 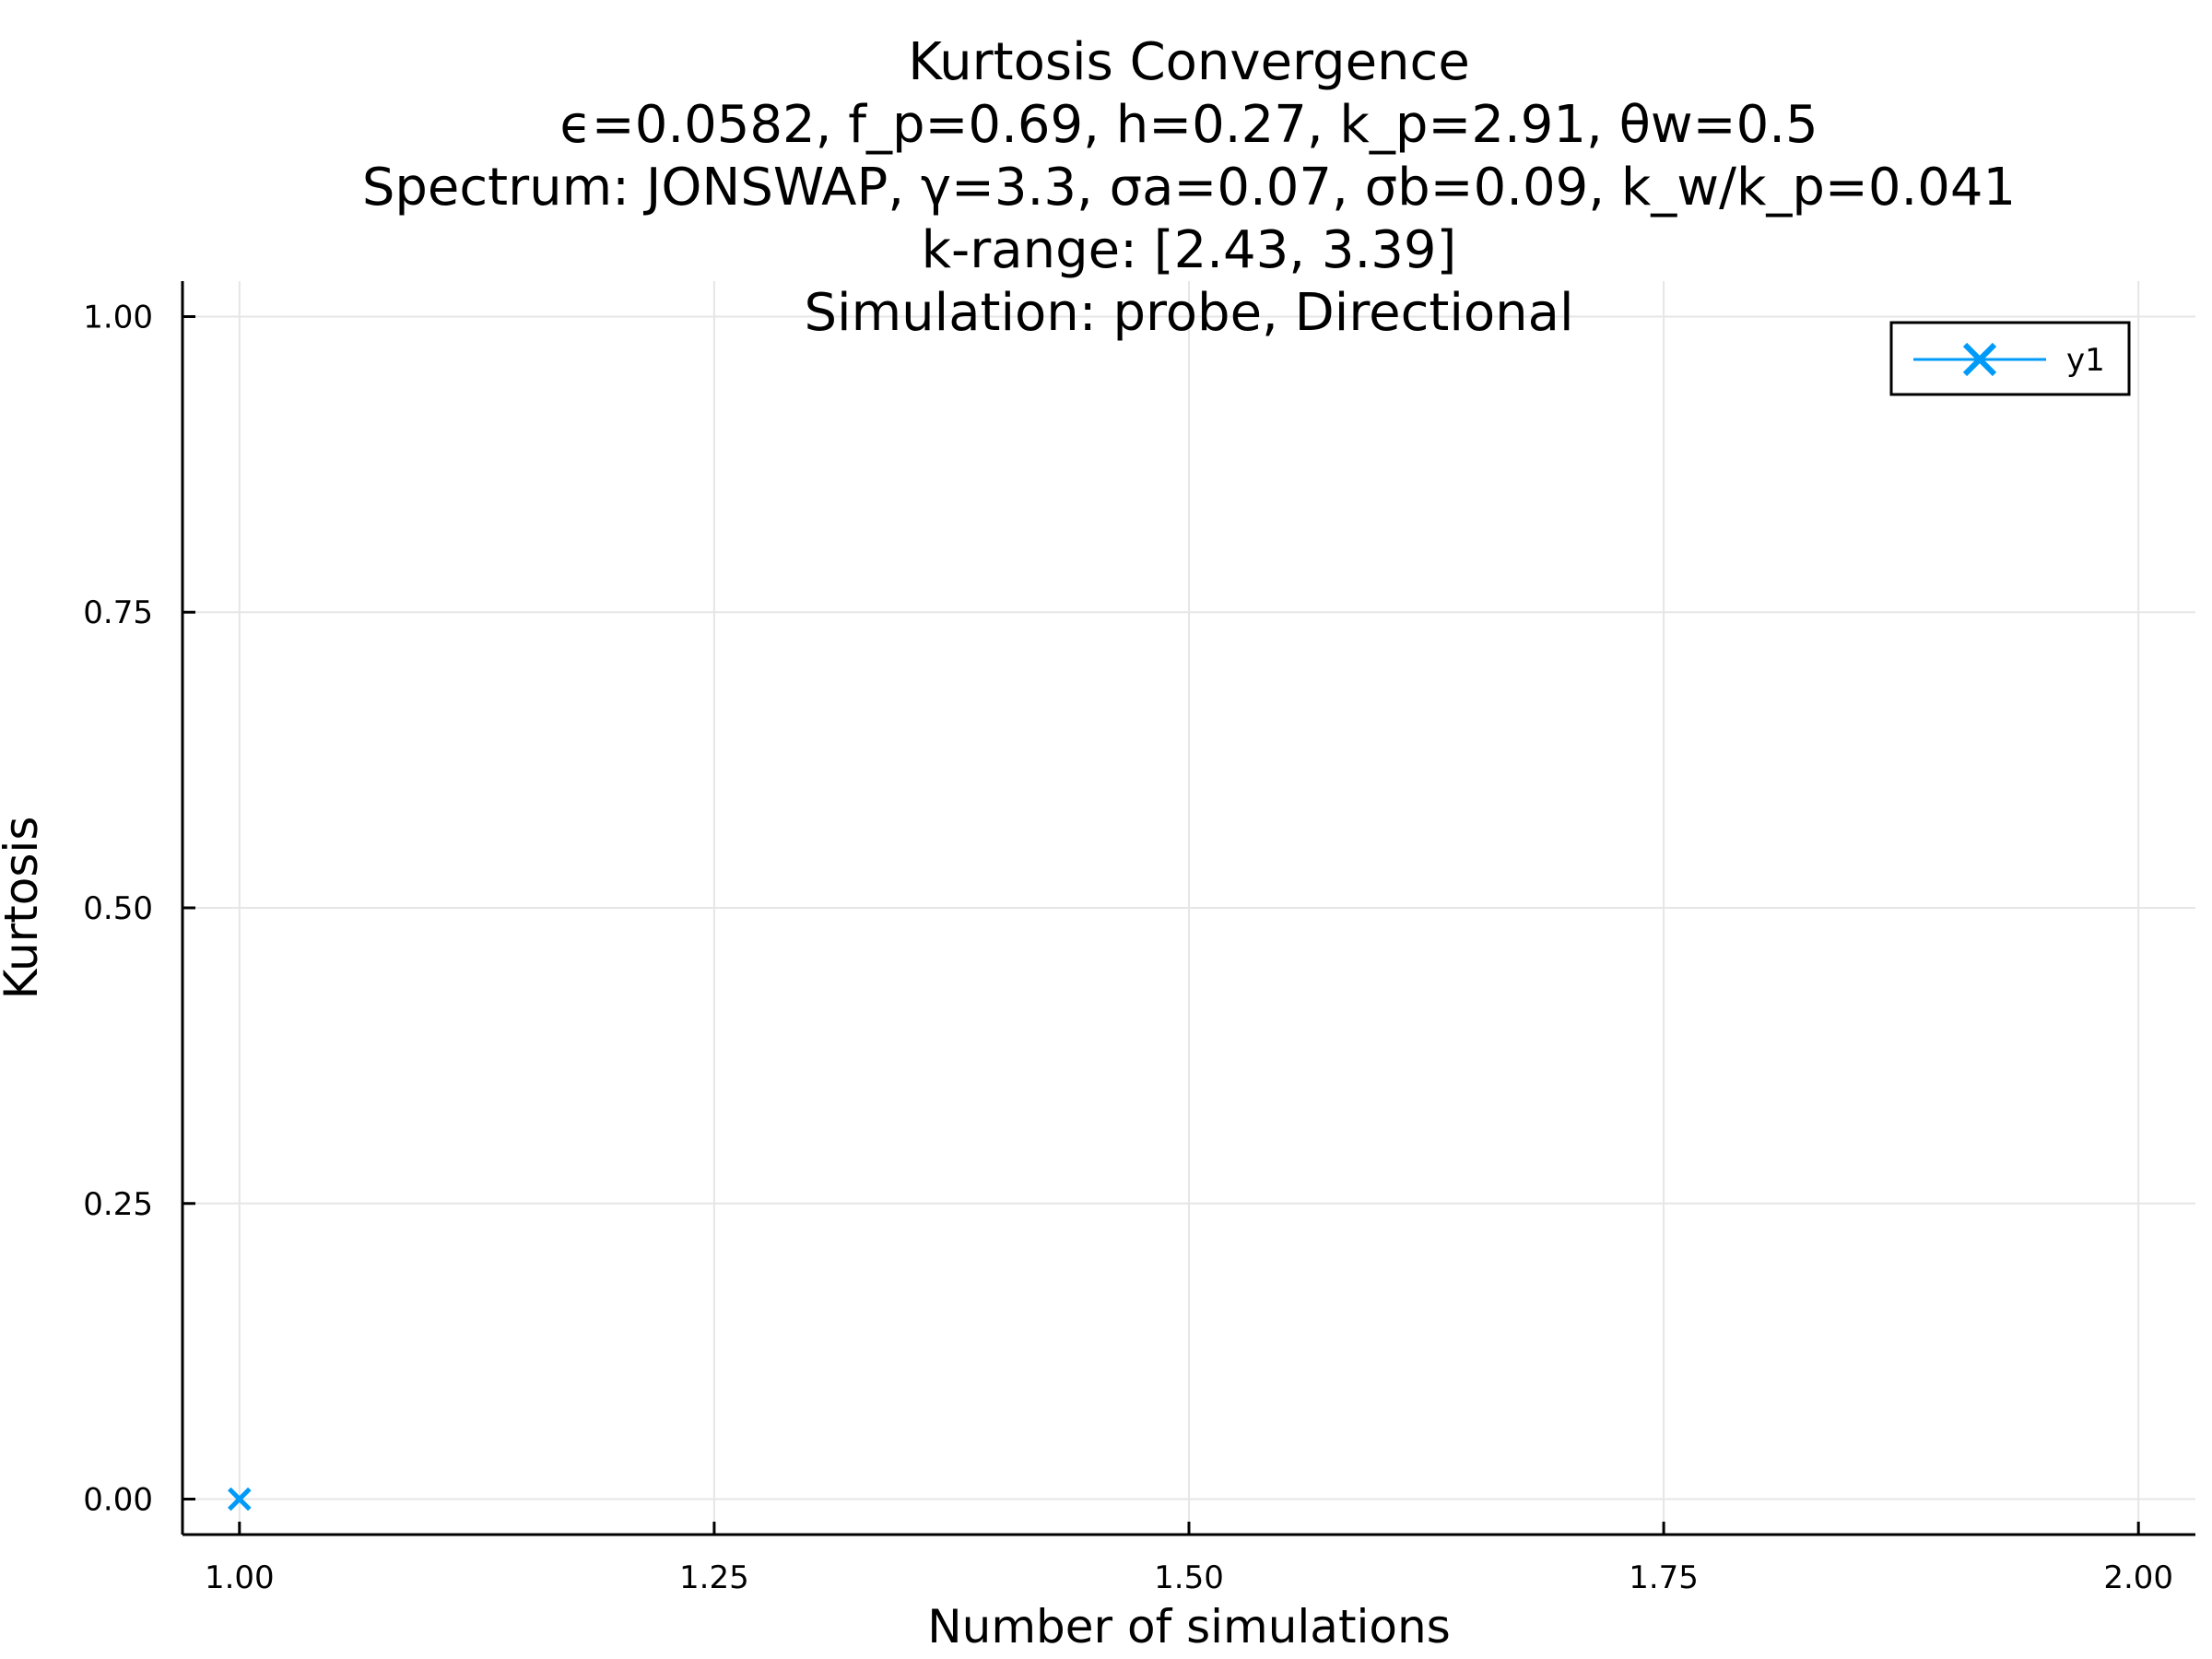 What do you see at coordinates (118, 908) in the screenshot?
I see `y-tick-label: 0.50` at bounding box center [118, 908].